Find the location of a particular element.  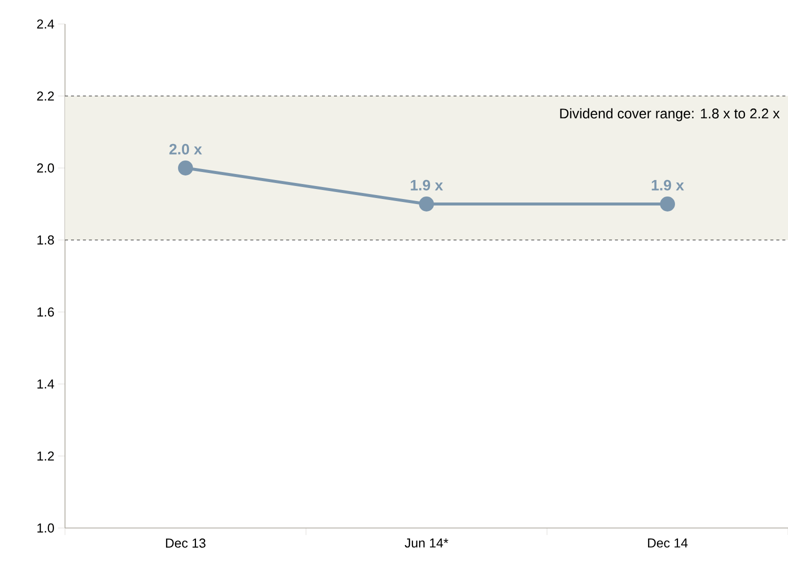

x-tick-label: Dec 13 is located at coordinates (186, 543).